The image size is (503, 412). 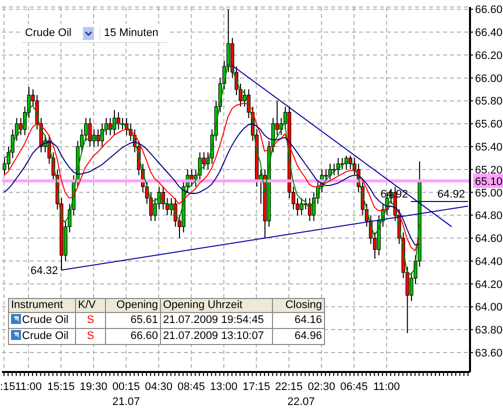 I want to click on annotation: 64.16, so click(x=298, y=320).